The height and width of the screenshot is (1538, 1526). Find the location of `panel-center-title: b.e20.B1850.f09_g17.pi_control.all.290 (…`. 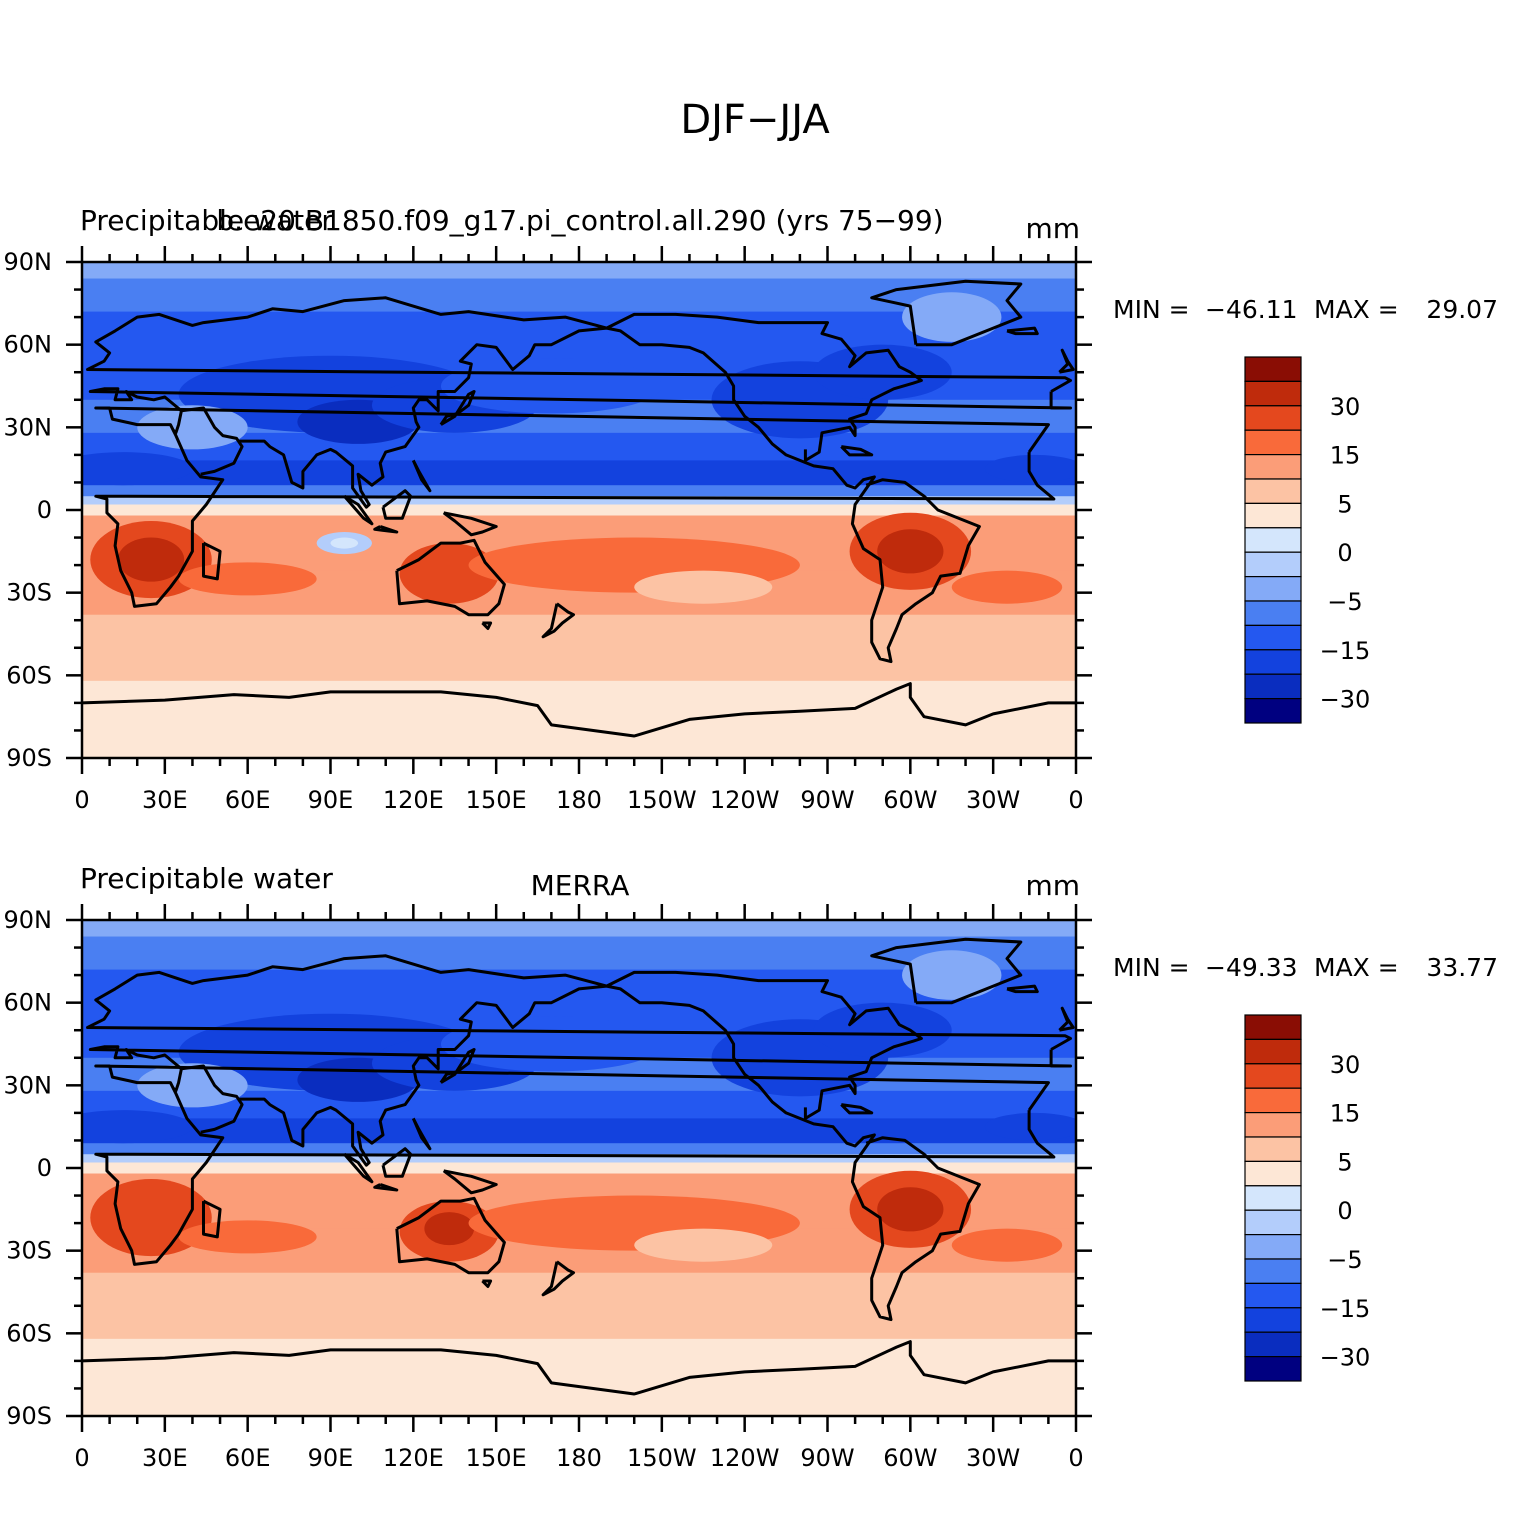

panel-center-title: b.e20.B1850.f09_g17.pi_control.all.290 (… is located at coordinates (579, 220).